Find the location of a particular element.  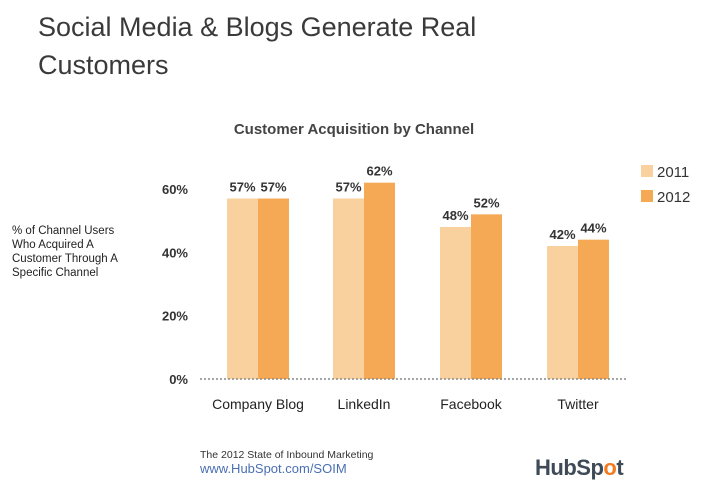

source-caption: The 2012 State of Inbound Marketing is located at coordinates (287, 455).